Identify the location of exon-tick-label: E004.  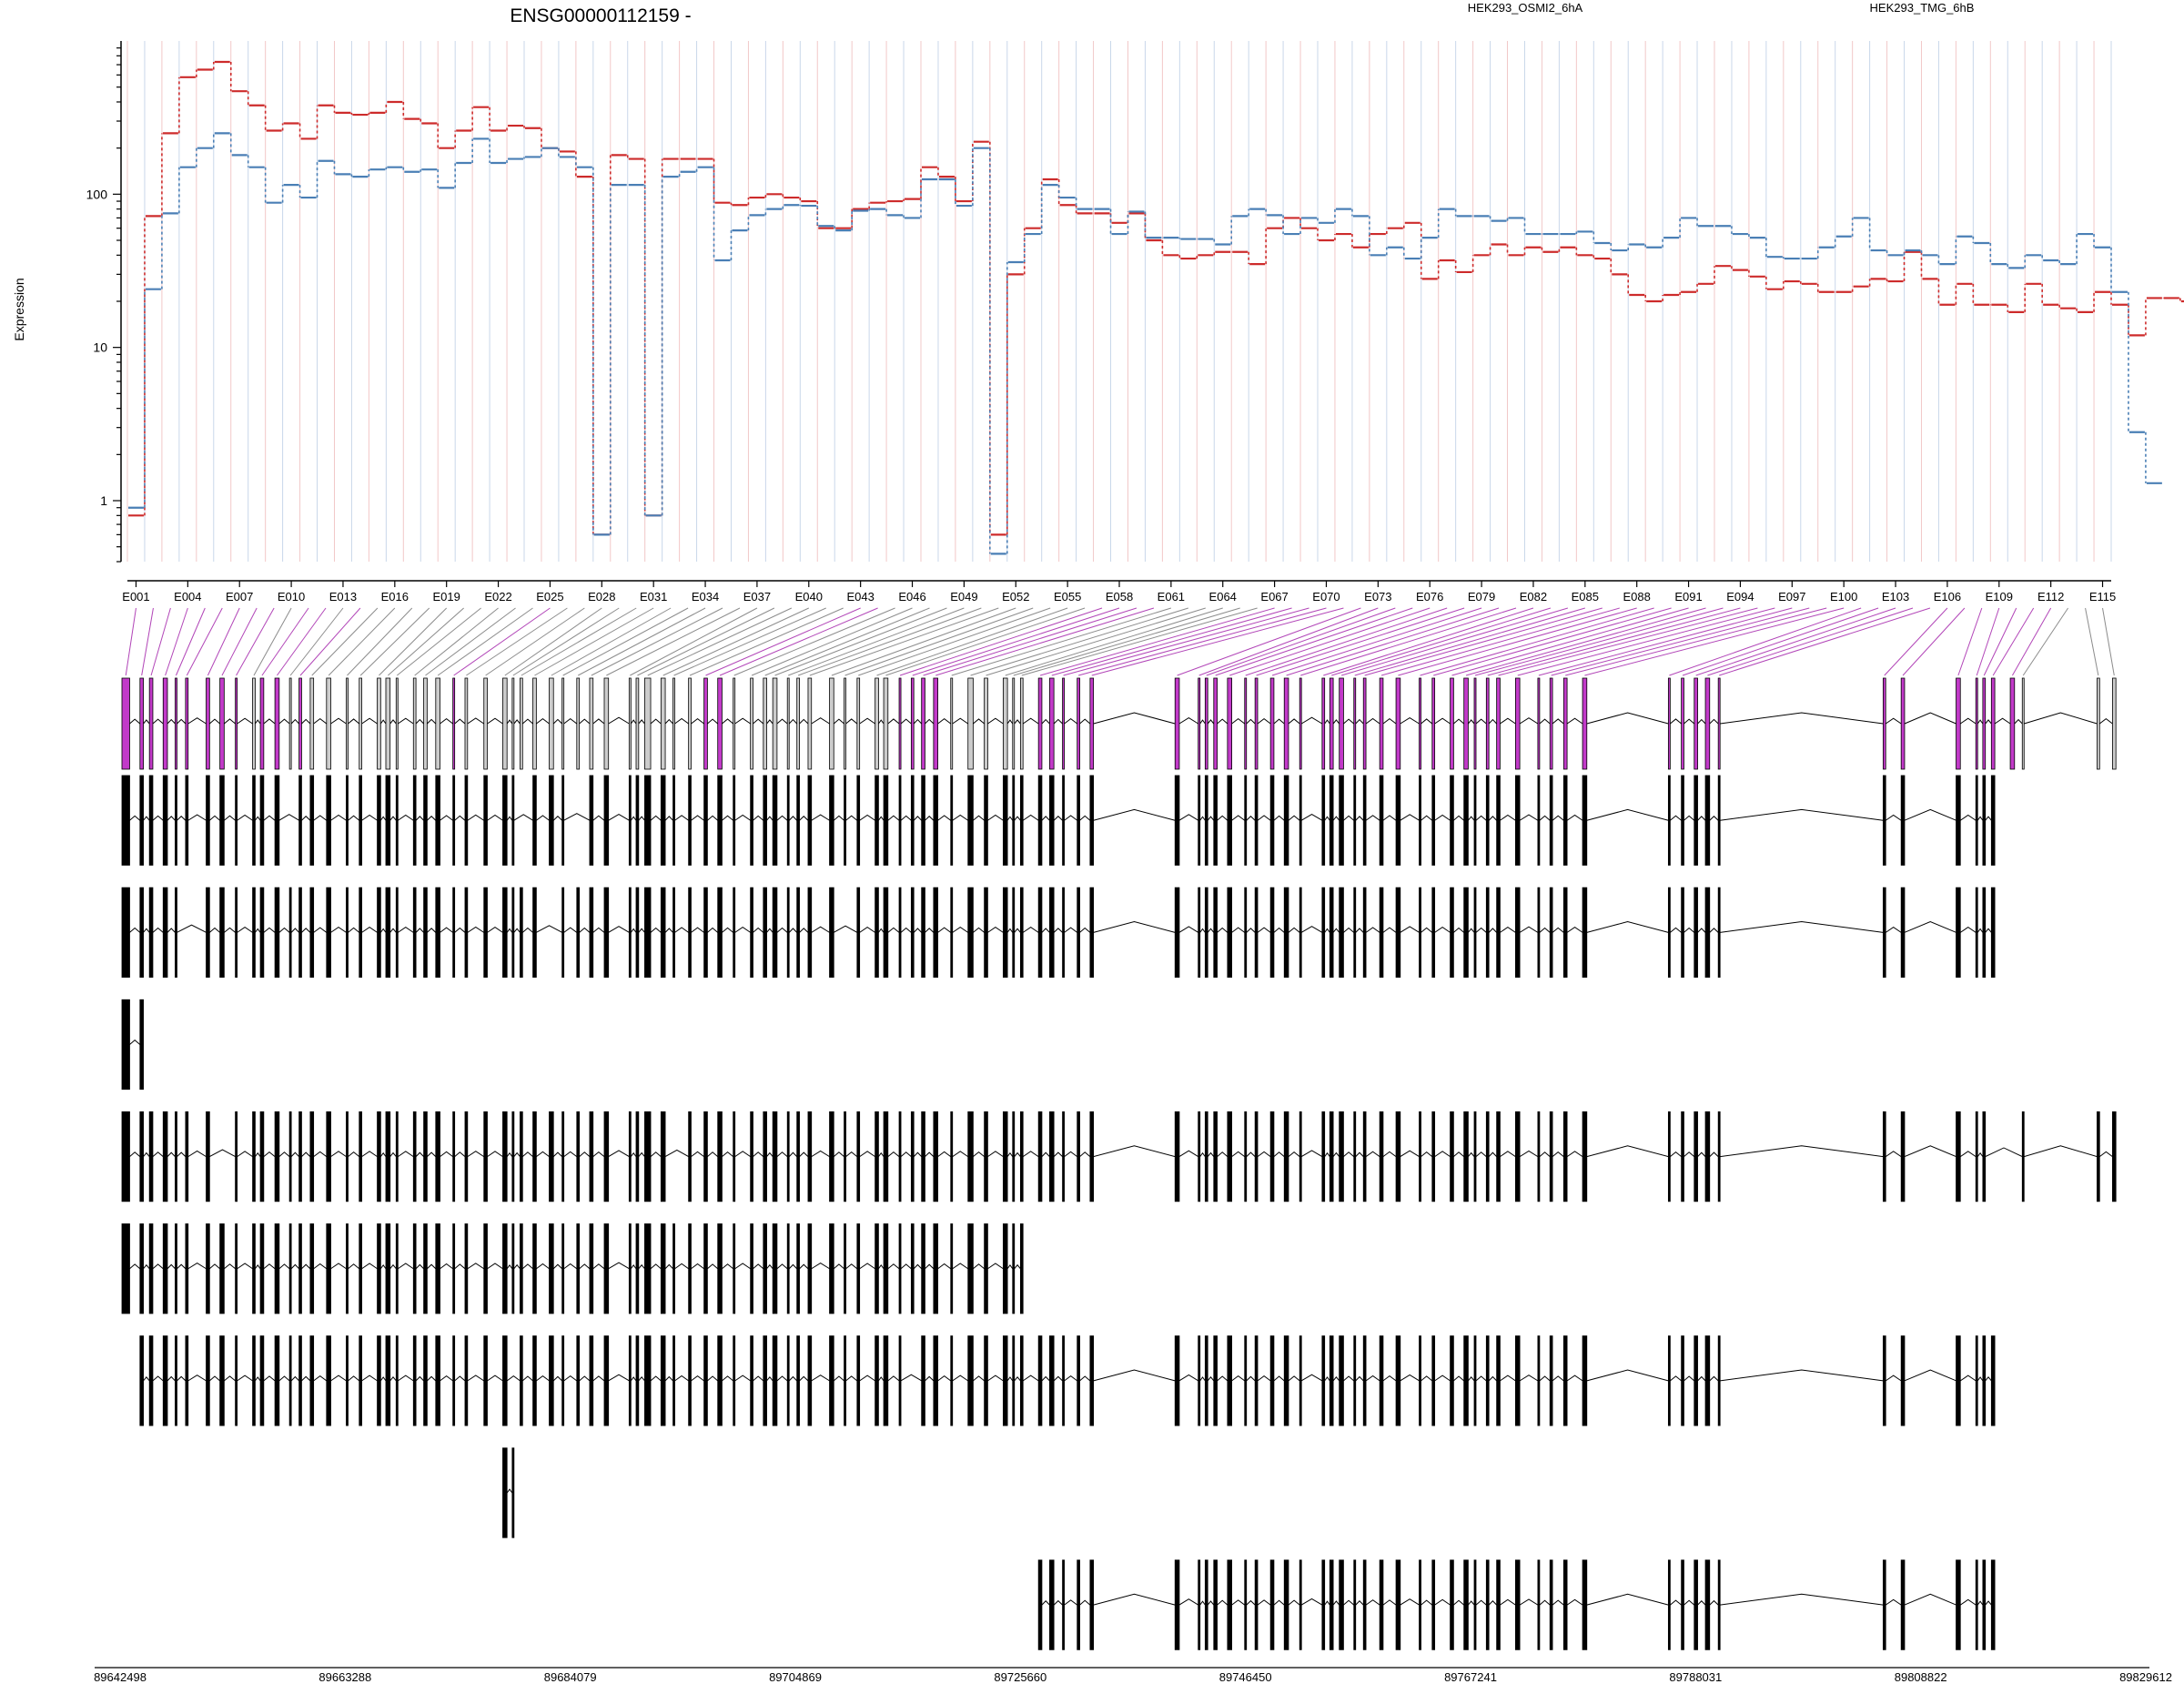
(188, 597).